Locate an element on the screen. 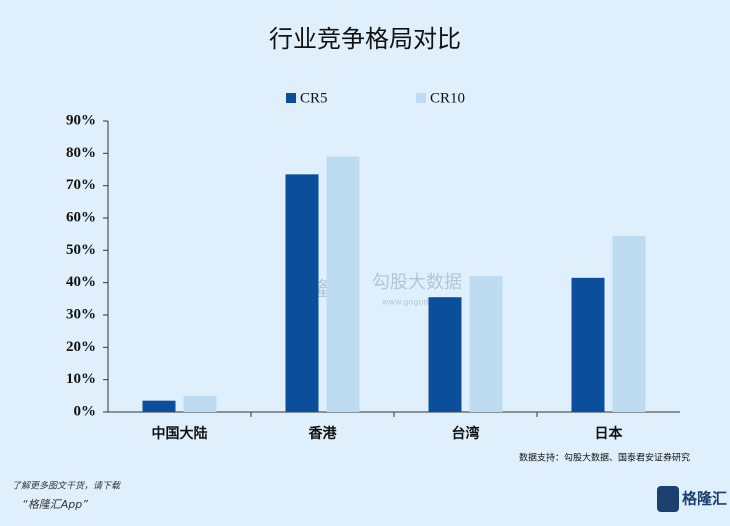 This screenshot has height=526, width=730. y-tick-label: 40% is located at coordinates (81, 282).